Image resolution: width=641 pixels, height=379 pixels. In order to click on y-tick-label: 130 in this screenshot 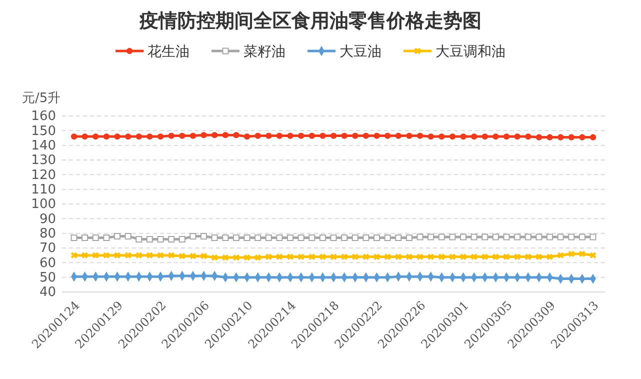, I will do `click(43, 160)`.